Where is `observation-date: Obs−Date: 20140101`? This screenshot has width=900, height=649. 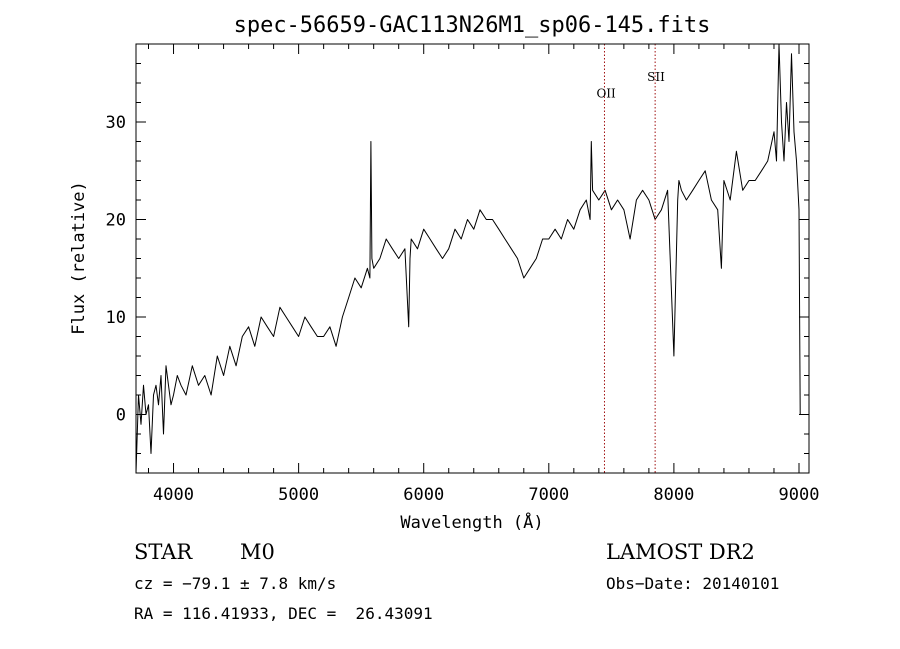 observation-date: Obs−Date: 20140101 is located at coordinates (693, 583).